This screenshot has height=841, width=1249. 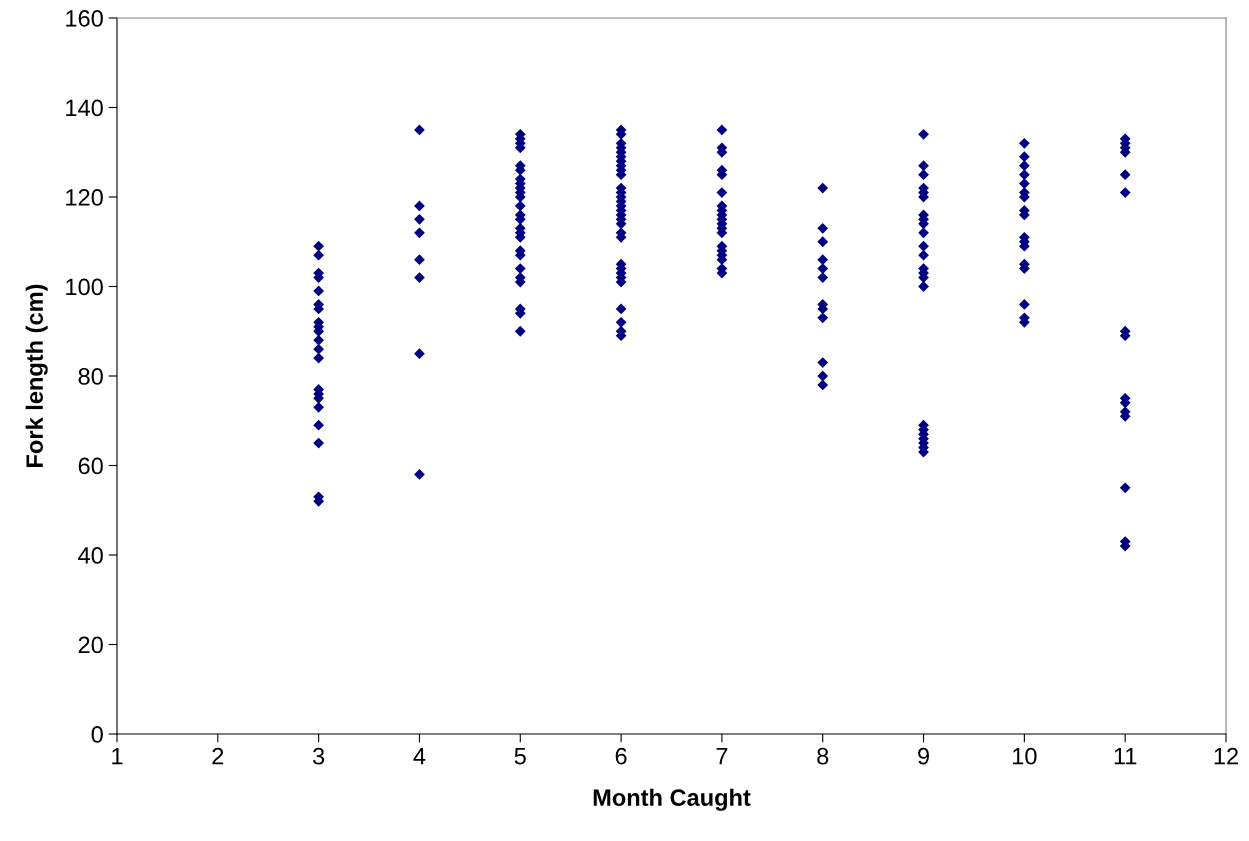 What do you see at coordinates (672, 799) in the screenshot?
I see `x-axis-title: Month Caught` at bounding box center [672, 799].